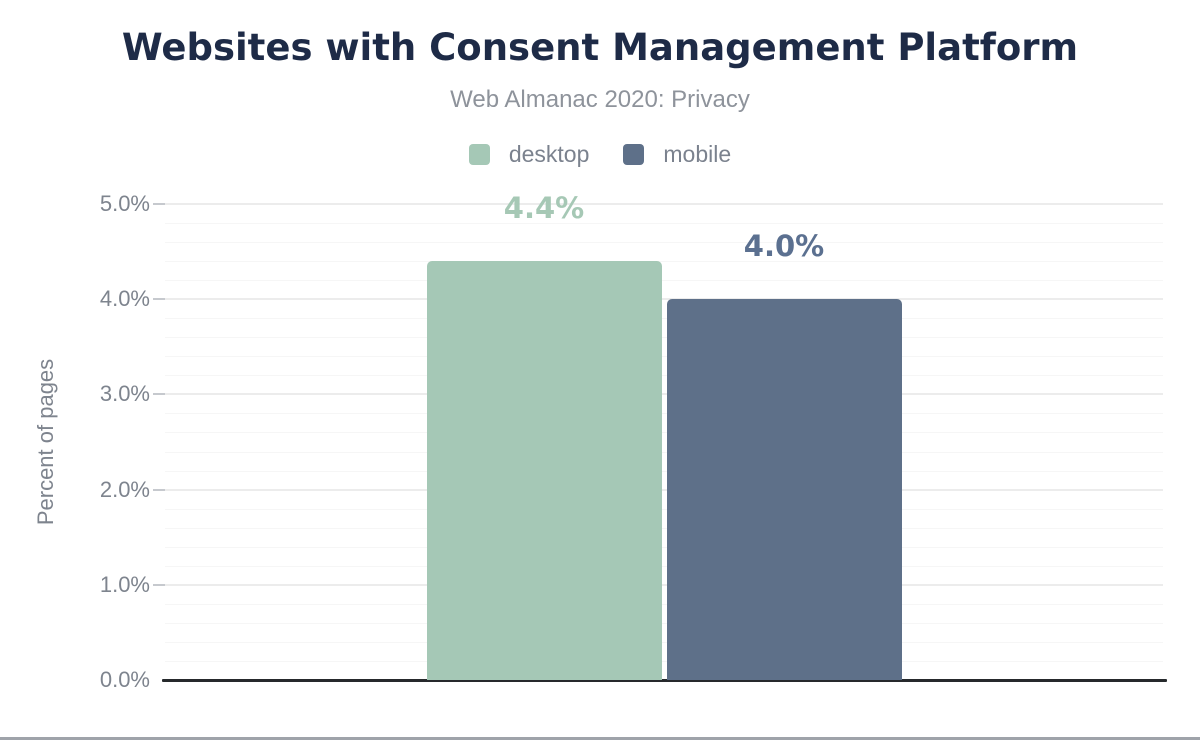  I want to click on bottom-divider, so click(600, 738).